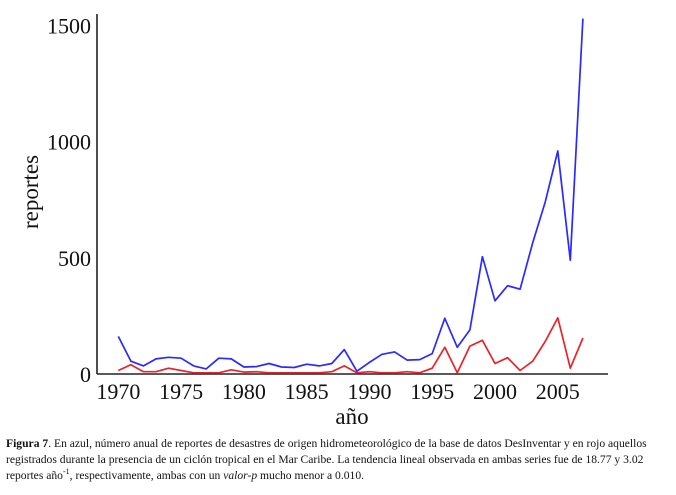 The height and width of the screenshot is (495, 676). Describe the element at coordinates (181, 391) in the screenshot. I see `x-tick-label: 1975` at that location.